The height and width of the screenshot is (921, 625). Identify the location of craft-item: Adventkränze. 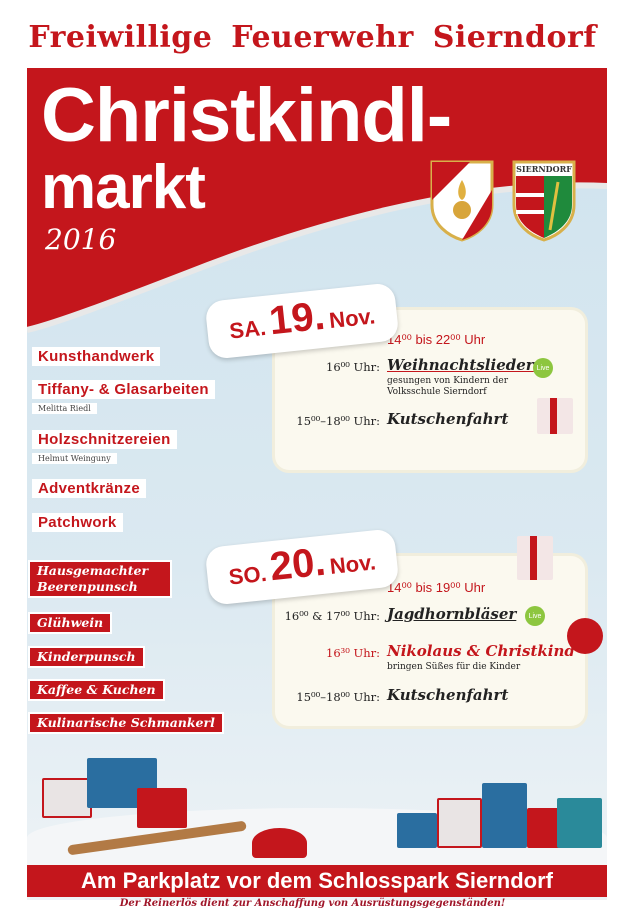
(89, 488).